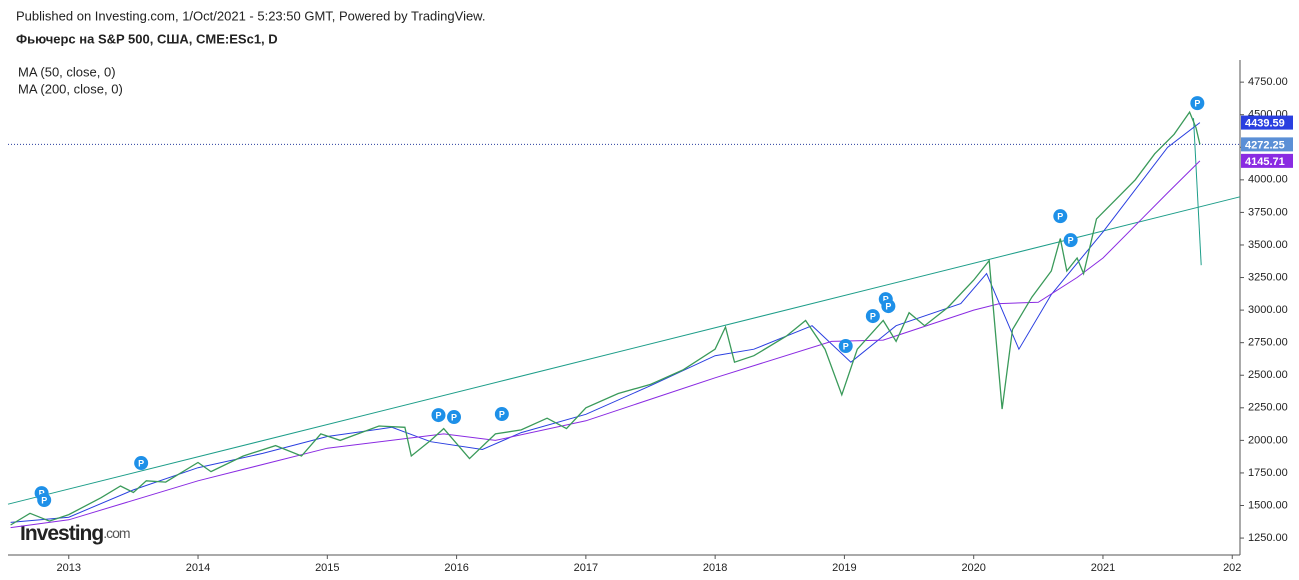  I want to click on x-tick-label: 2013, so click(69, 568).